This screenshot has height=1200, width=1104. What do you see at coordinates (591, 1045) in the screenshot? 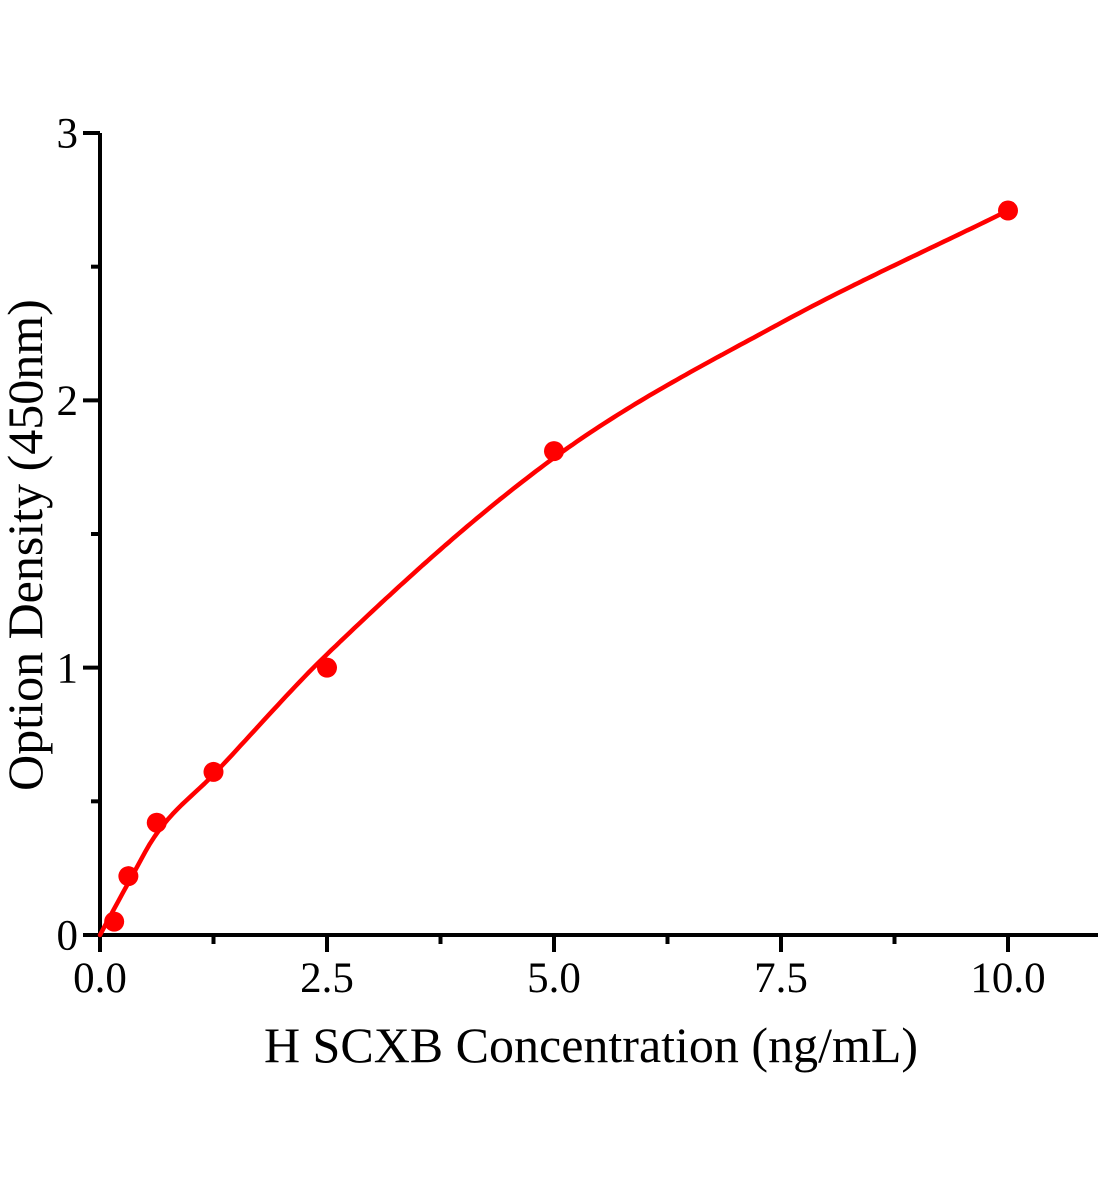
I see `x-axis-title: H SCXB Concentration (ng/mL)` at bounding box center [591, 1045].